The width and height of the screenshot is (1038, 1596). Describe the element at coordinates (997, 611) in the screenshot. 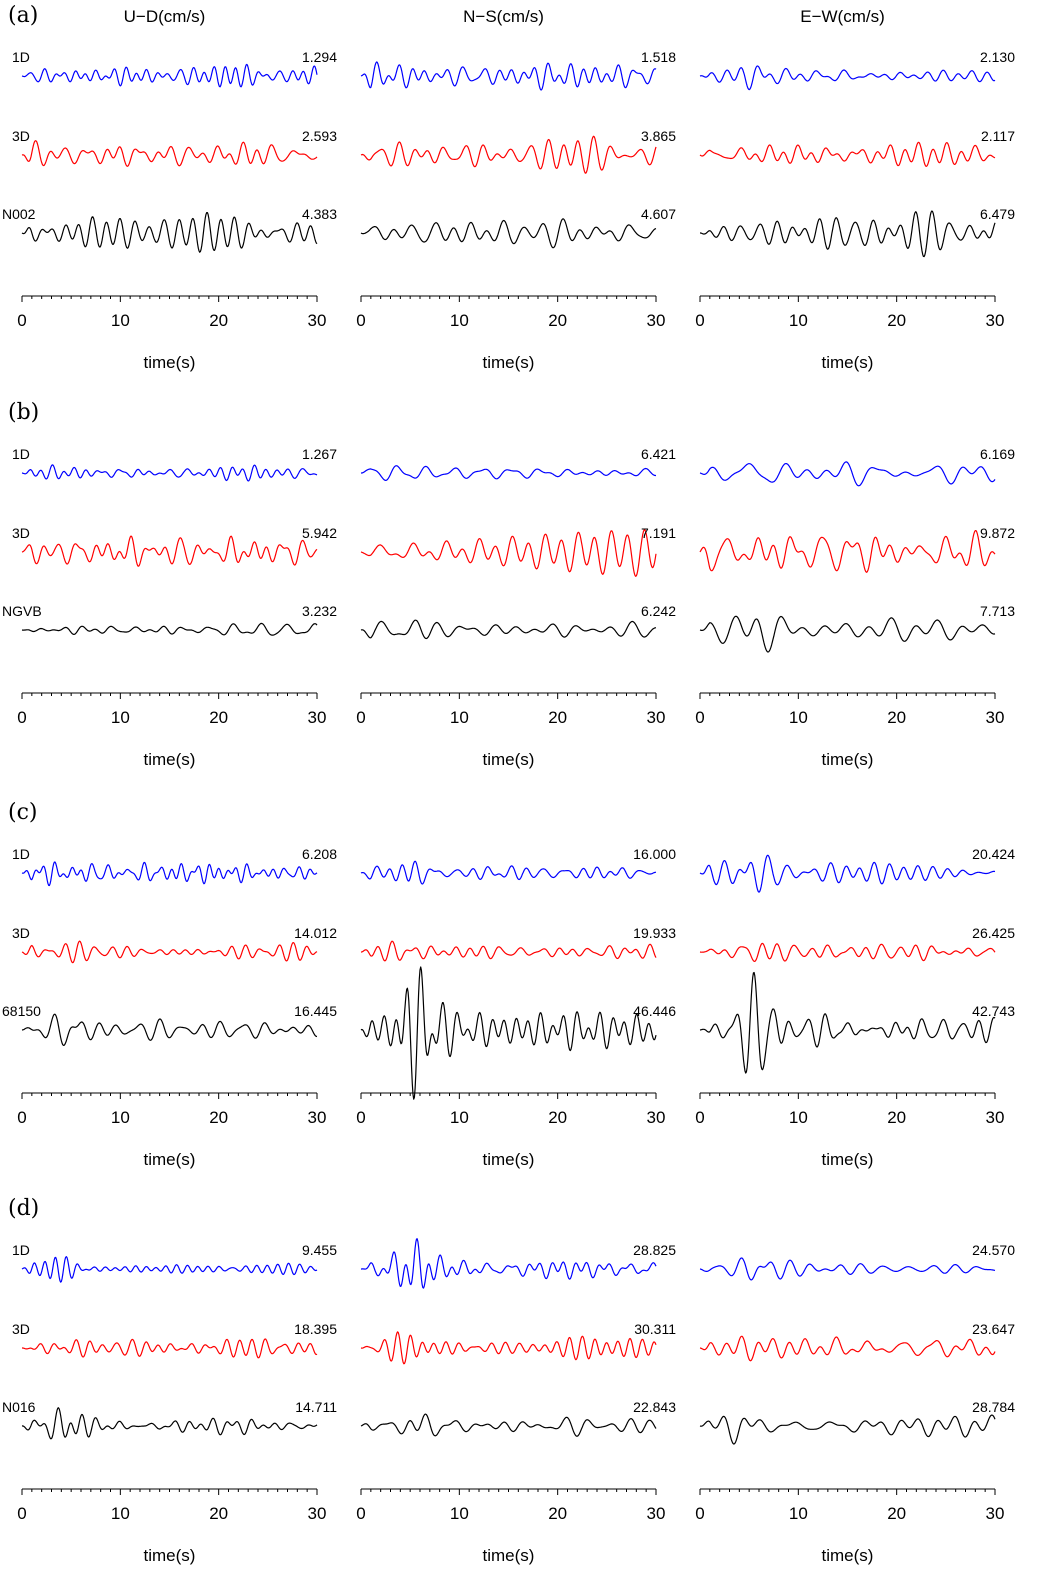

I see `peak-amplitude-label: 7.713` at that location.